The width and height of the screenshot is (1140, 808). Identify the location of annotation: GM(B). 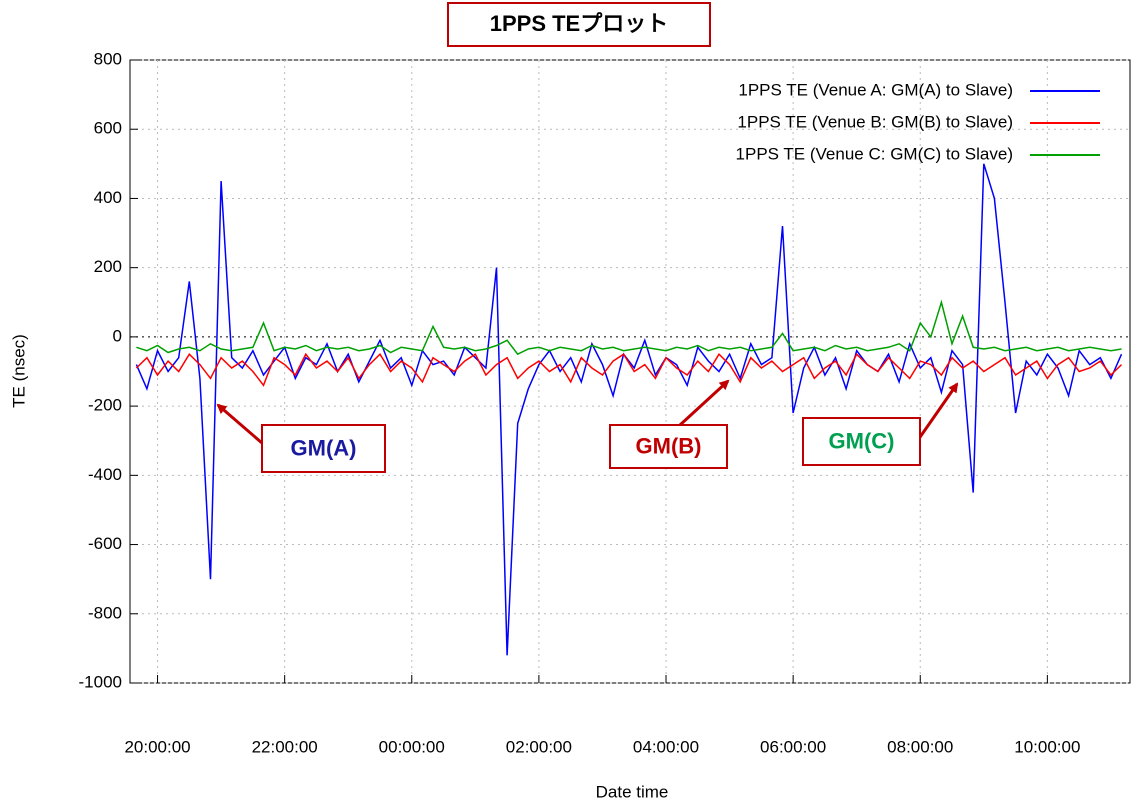
(669, 445).